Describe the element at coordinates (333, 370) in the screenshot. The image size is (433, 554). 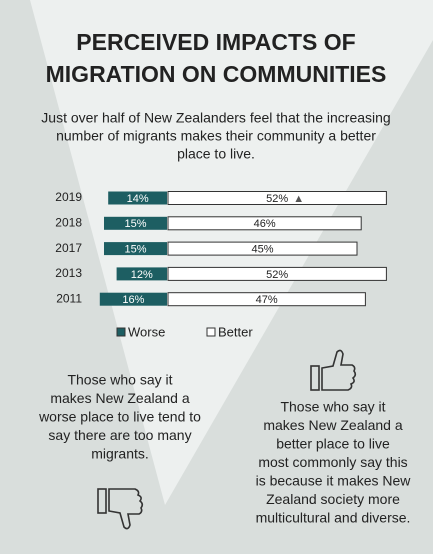
I see `thumbs-up-icon` at that location.